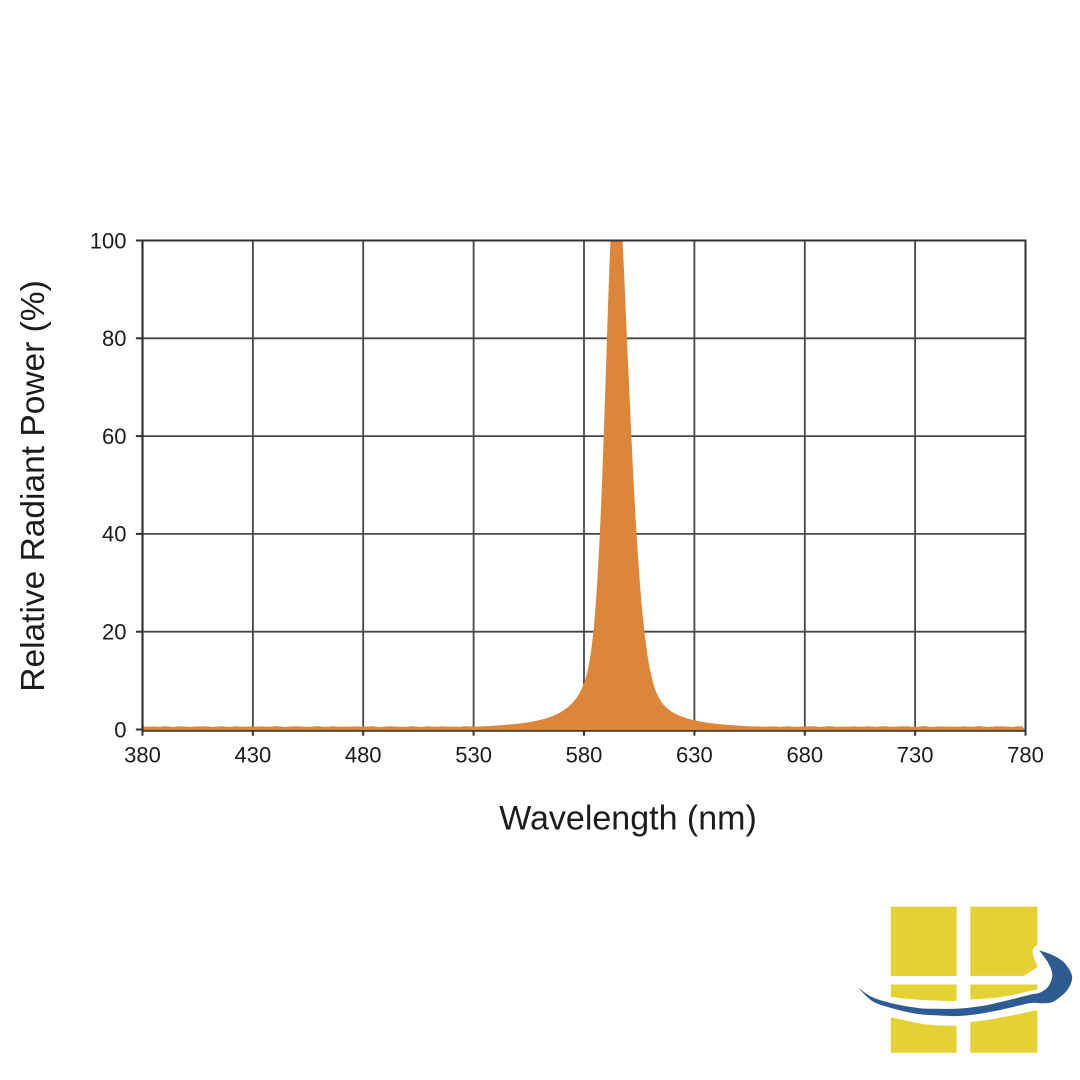 The width and height of the screenshot is (1080, 1080). Describe the element at coordinates (628, 818) in the screenshot. I see `svg-text: Wavelength (nm)` at that location.